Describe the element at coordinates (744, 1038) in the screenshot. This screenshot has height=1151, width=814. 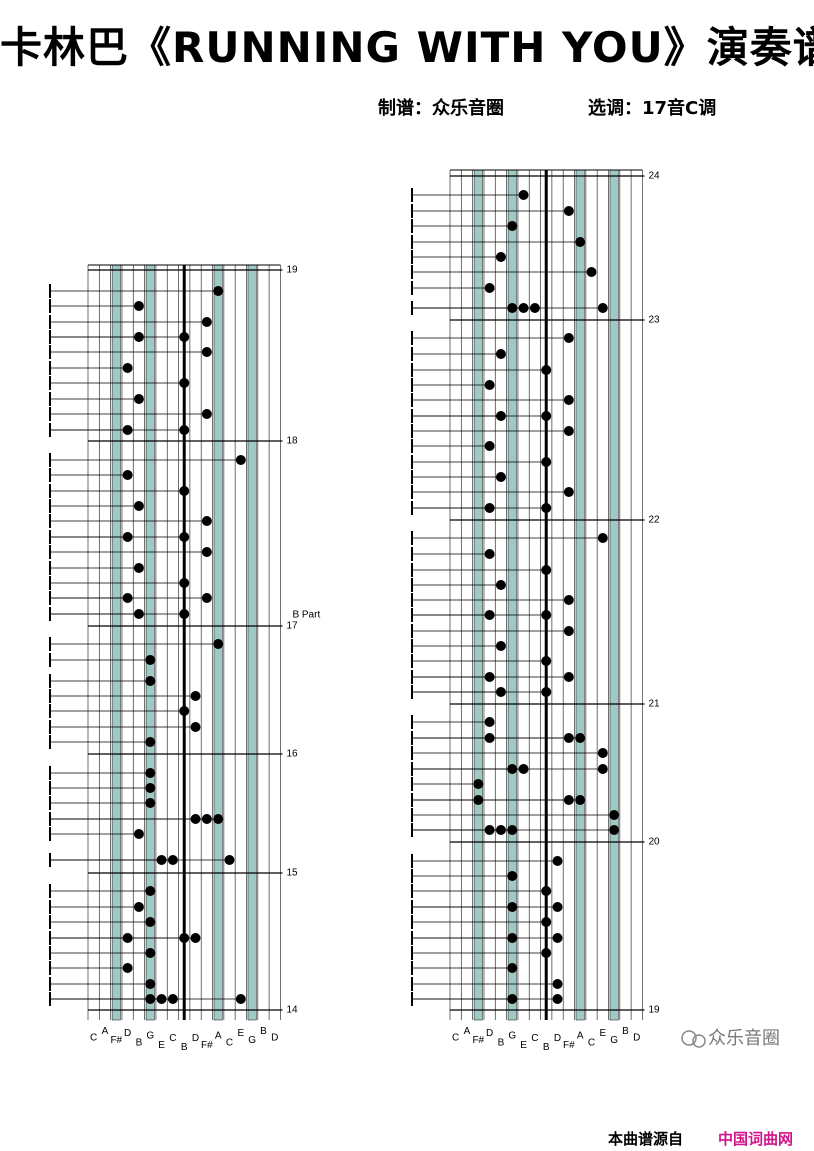
I see `watermark: 众乐音圈` at that location.